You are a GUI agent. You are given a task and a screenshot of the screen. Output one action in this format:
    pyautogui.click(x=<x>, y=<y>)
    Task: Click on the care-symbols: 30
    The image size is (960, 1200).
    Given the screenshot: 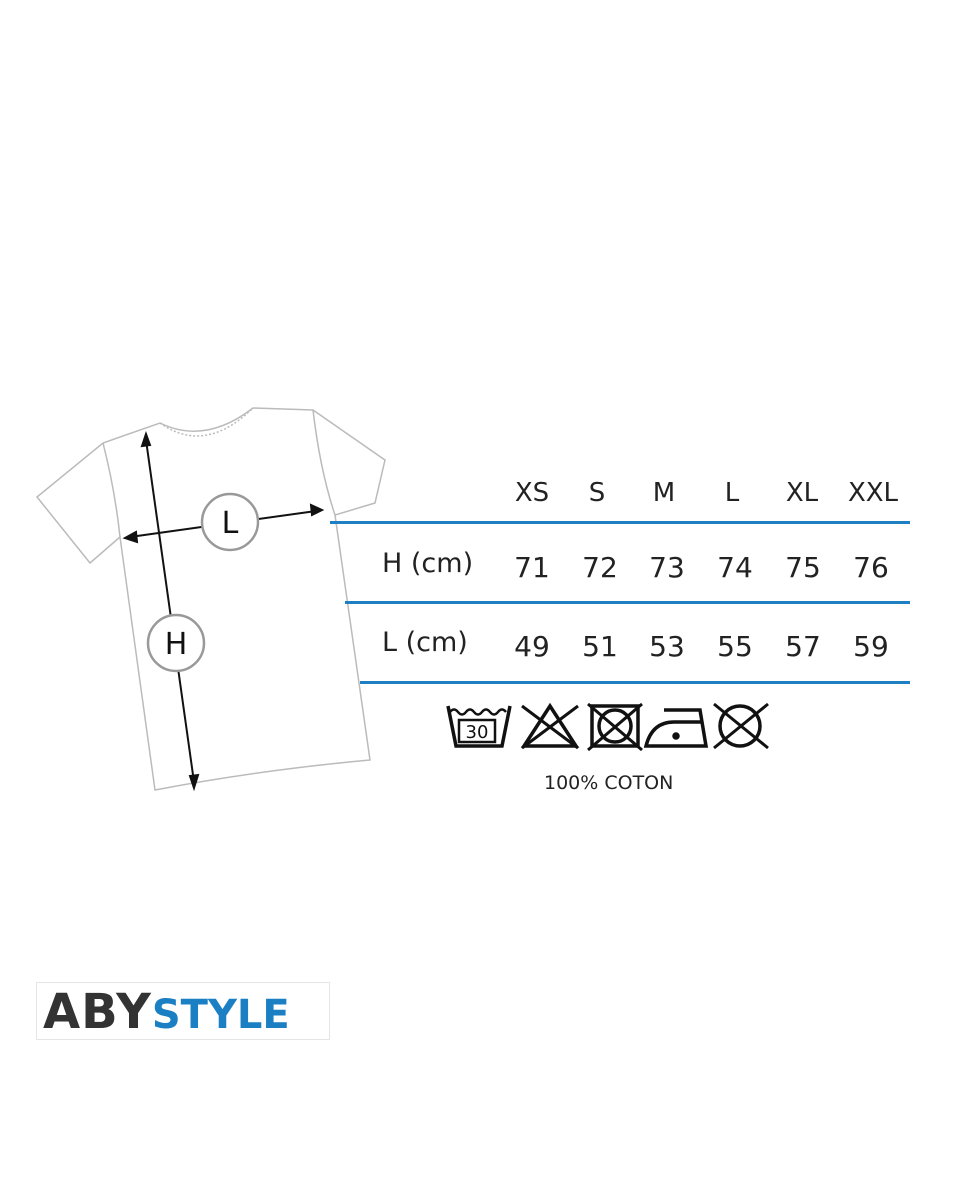 What is the action you would take?
    pyautogui.click(x=607, y=727)
    